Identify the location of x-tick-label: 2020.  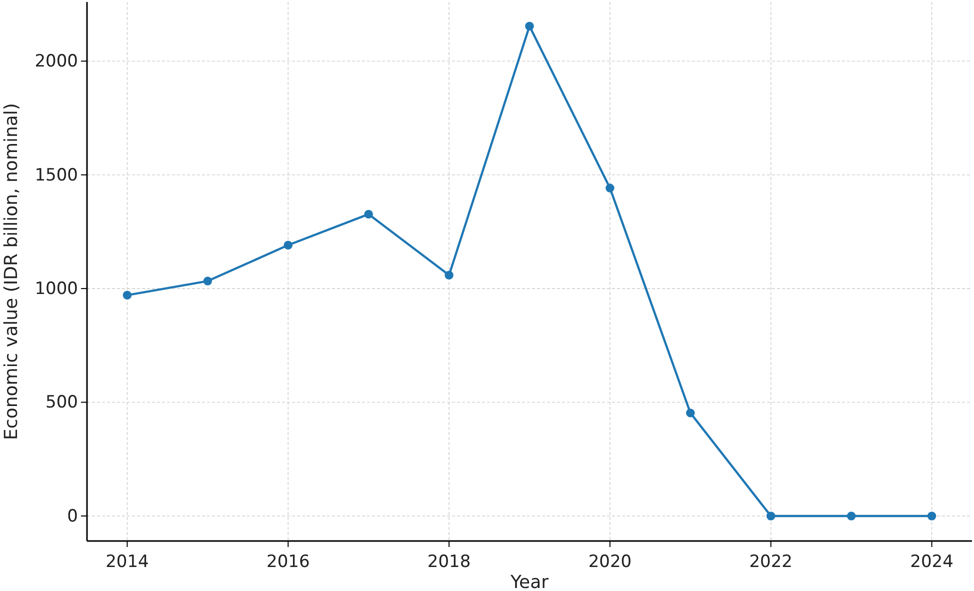
(610, 562).